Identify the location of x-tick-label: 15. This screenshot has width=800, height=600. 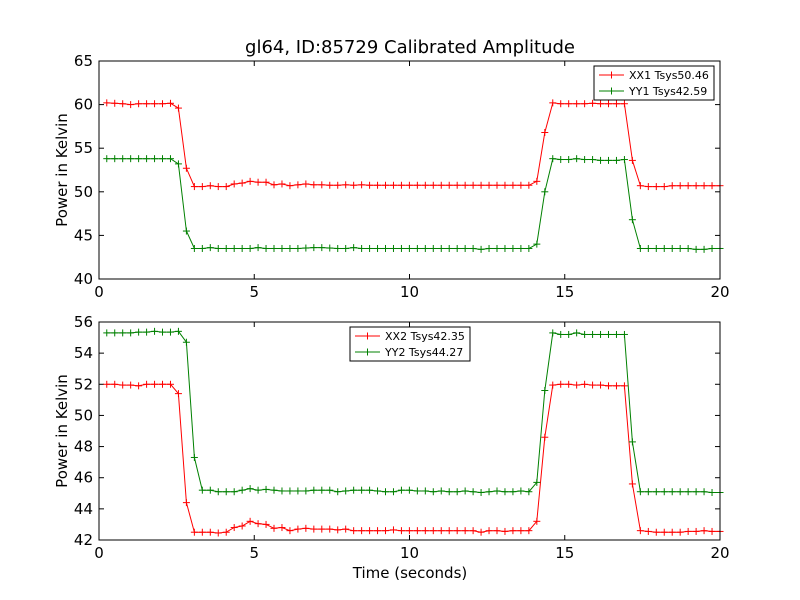
(564, 292).